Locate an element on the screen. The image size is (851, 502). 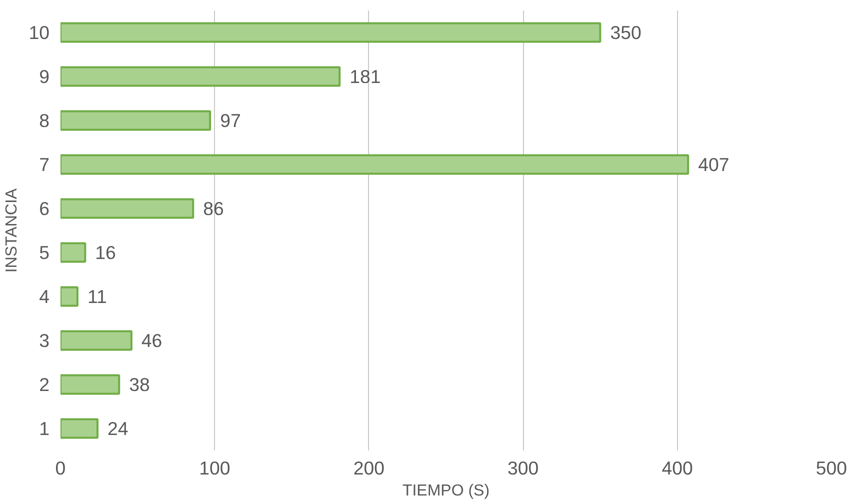
data-label: 86 is located at coordinates (213, 208).